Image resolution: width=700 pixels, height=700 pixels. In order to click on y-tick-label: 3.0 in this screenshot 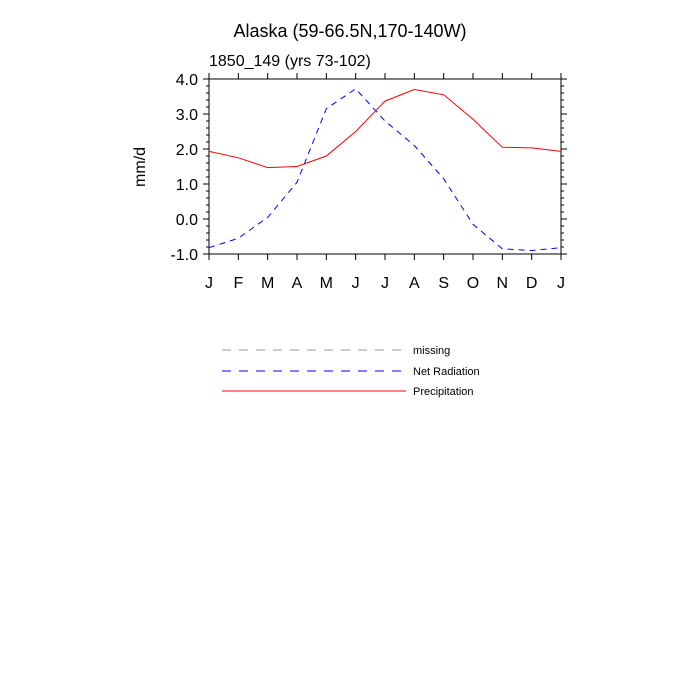, I will do `click(187, 115)`.